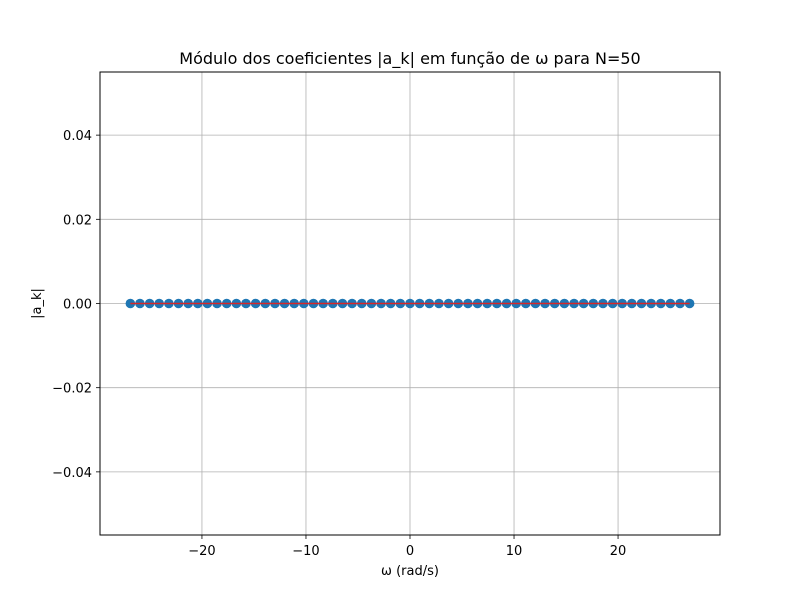 This screenshot has height=600, width=800. Describe the element at coordinates (618, 551) in the screenshot. I see `x-tick-label: 20` at that location.